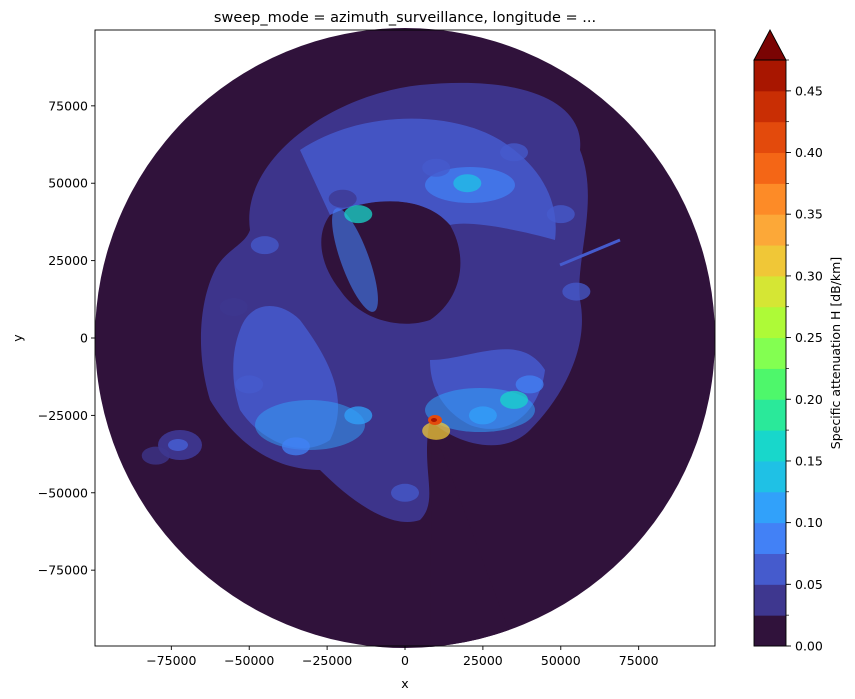 This screenshot has width=855, height=699. I want to click on colorbar-extend-arrow, so click(770, 45).